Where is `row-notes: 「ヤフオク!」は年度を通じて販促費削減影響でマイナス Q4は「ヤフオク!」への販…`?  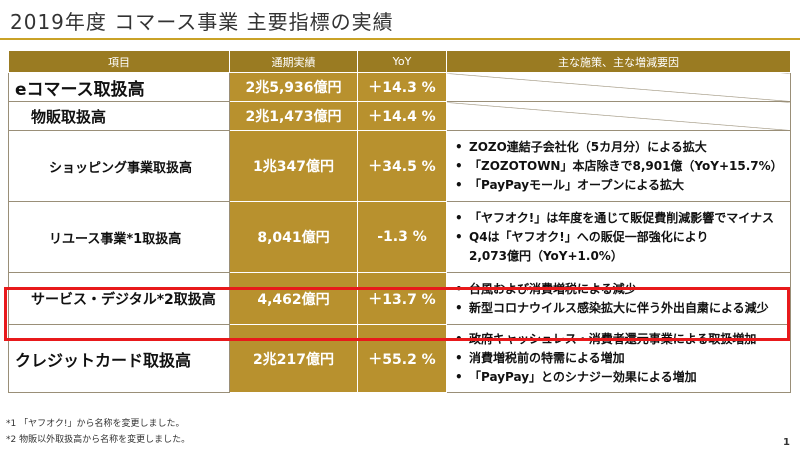 row-notes: 「ヤフオク!」は年度を通じて販促費削減影響でマイナス Q4は「ヤフオク!」への販… is located at coordinates (618, 237).